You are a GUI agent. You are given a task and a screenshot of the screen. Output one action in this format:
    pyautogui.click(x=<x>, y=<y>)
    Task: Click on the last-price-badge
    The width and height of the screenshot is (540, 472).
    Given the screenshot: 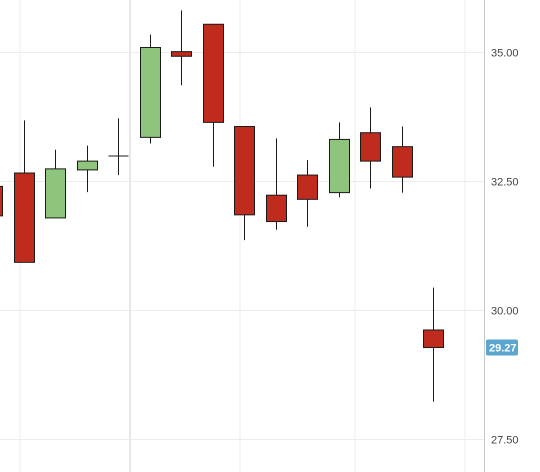 What is the action you would take?
    pyautogui.click(x=502, y=347)
    